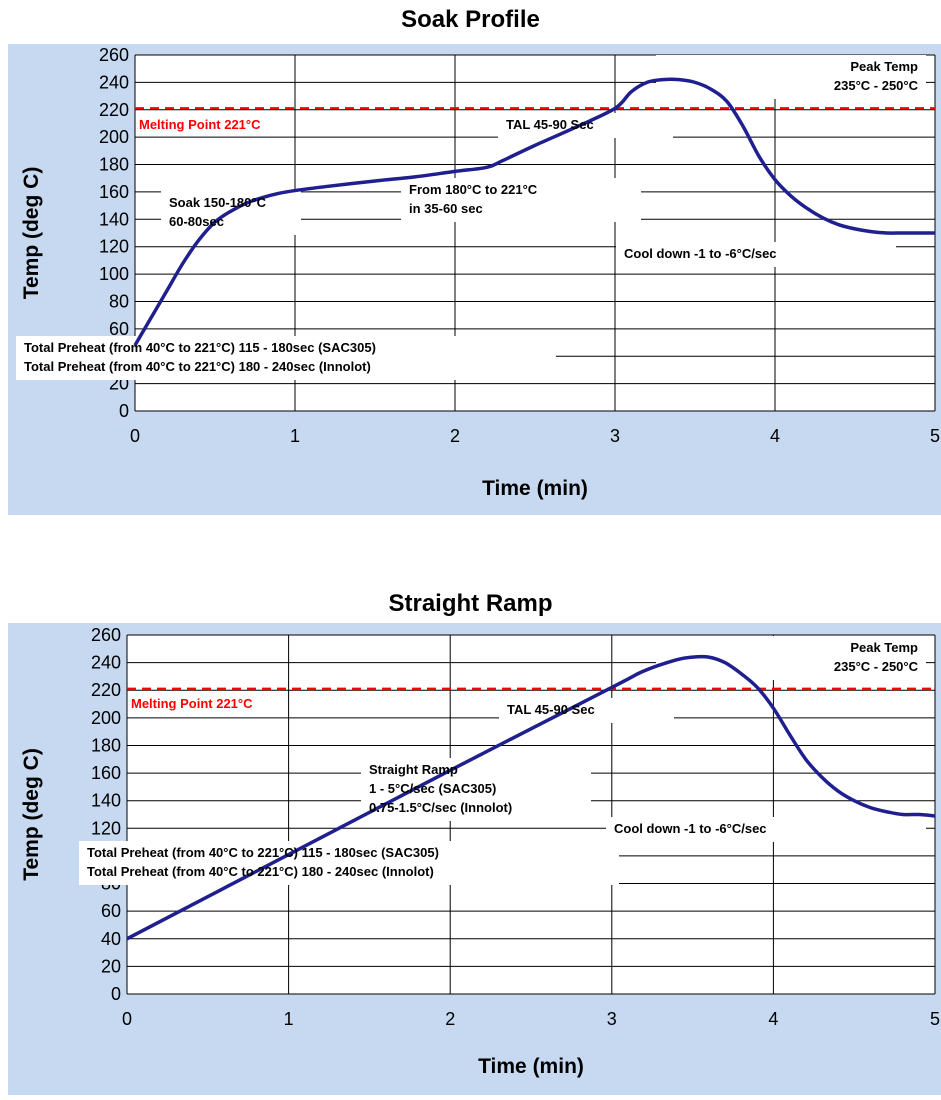  Describe the element at coordinates (446, 208) in the screenshot. I see `annotation-text: in 35-60 sec` at that location.